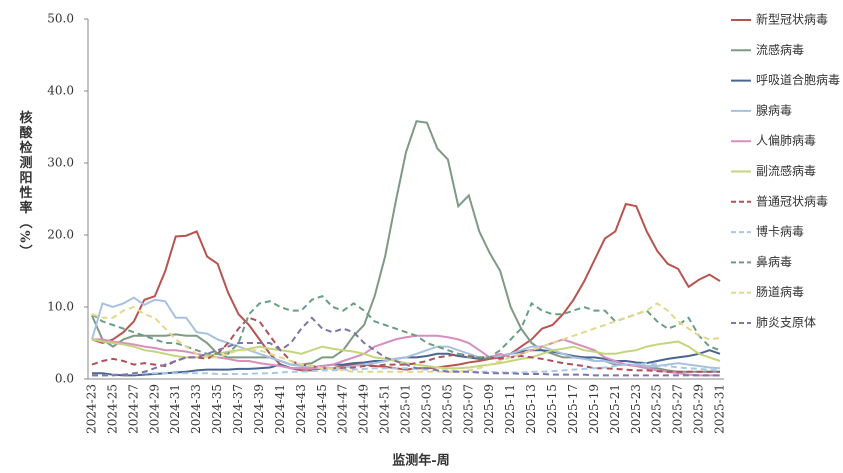 This screenshot has height=473, width=843. Describe the element at coordinates (792, 19) in the screenshot. I see `legend-label: 新型冠状病毒` at that location.